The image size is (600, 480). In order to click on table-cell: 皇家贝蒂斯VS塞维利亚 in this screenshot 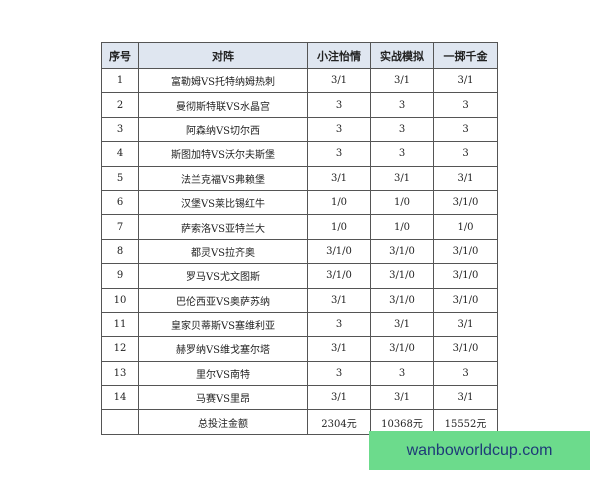, I will do `click(223, 324)`.